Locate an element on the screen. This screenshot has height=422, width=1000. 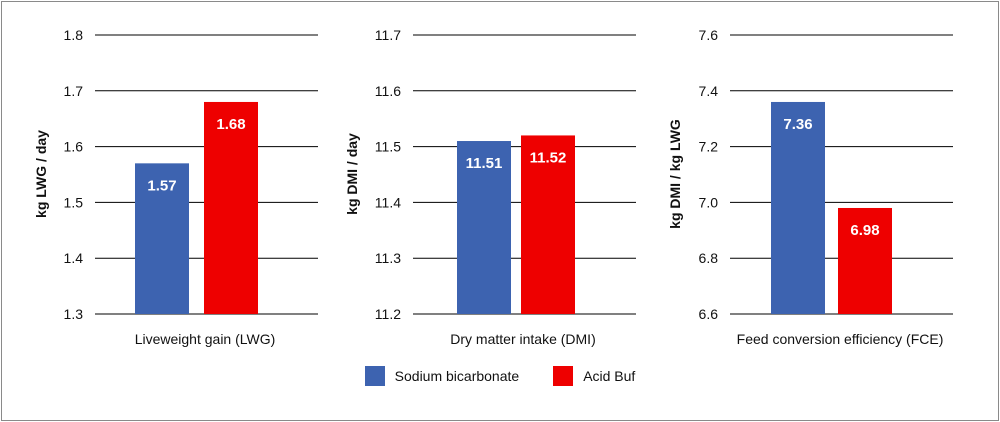
legend-item-sodium-bicarbonate: Sodium bicarbonate is located at coordinates (442, 376).